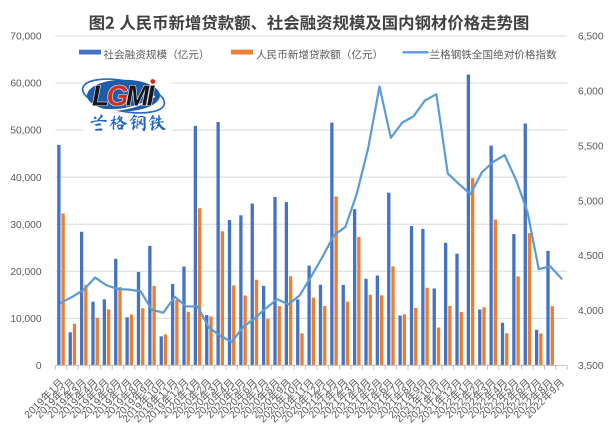  I want to click on svg-text: 0, so click(39, 366).